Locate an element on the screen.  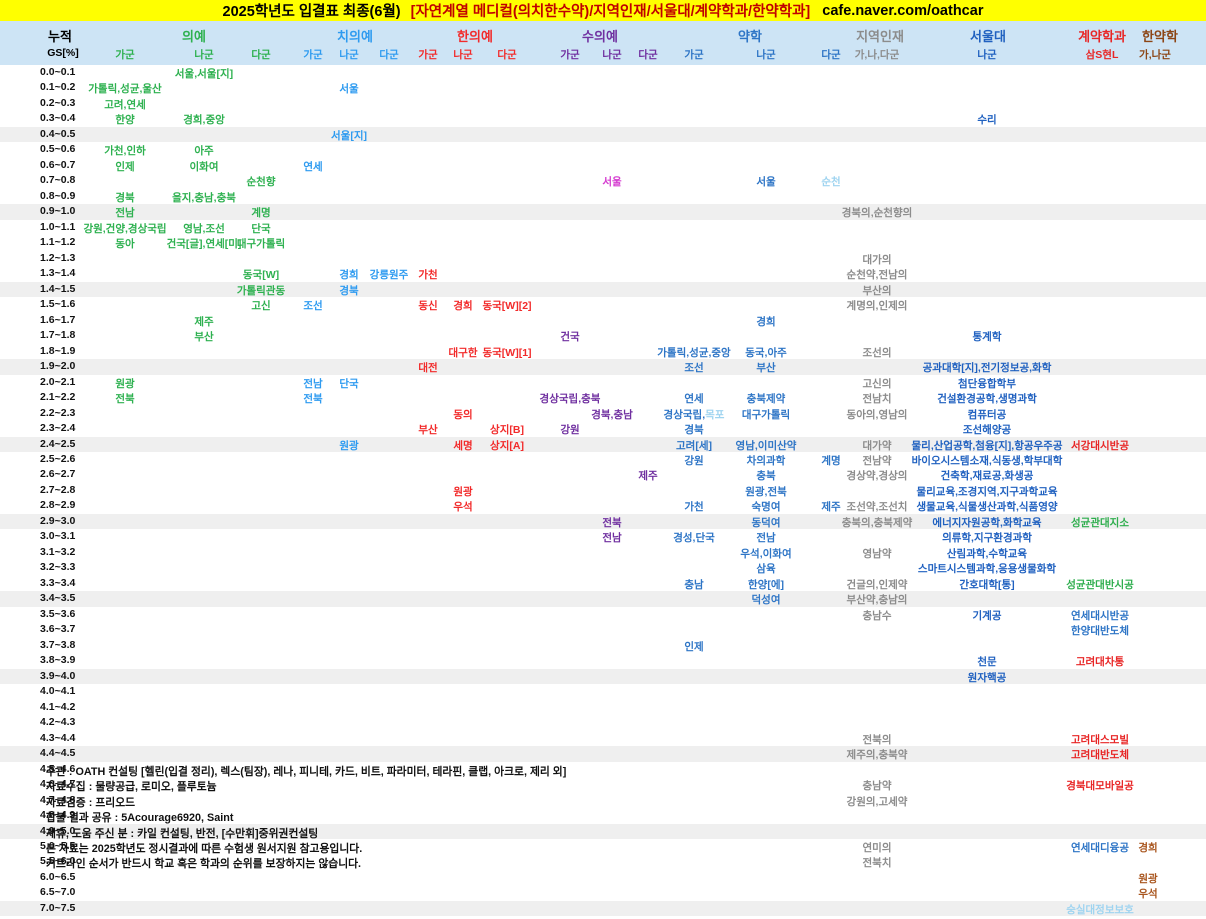
cell-pharm_b: 경희 is located at coordinates (766, 321).